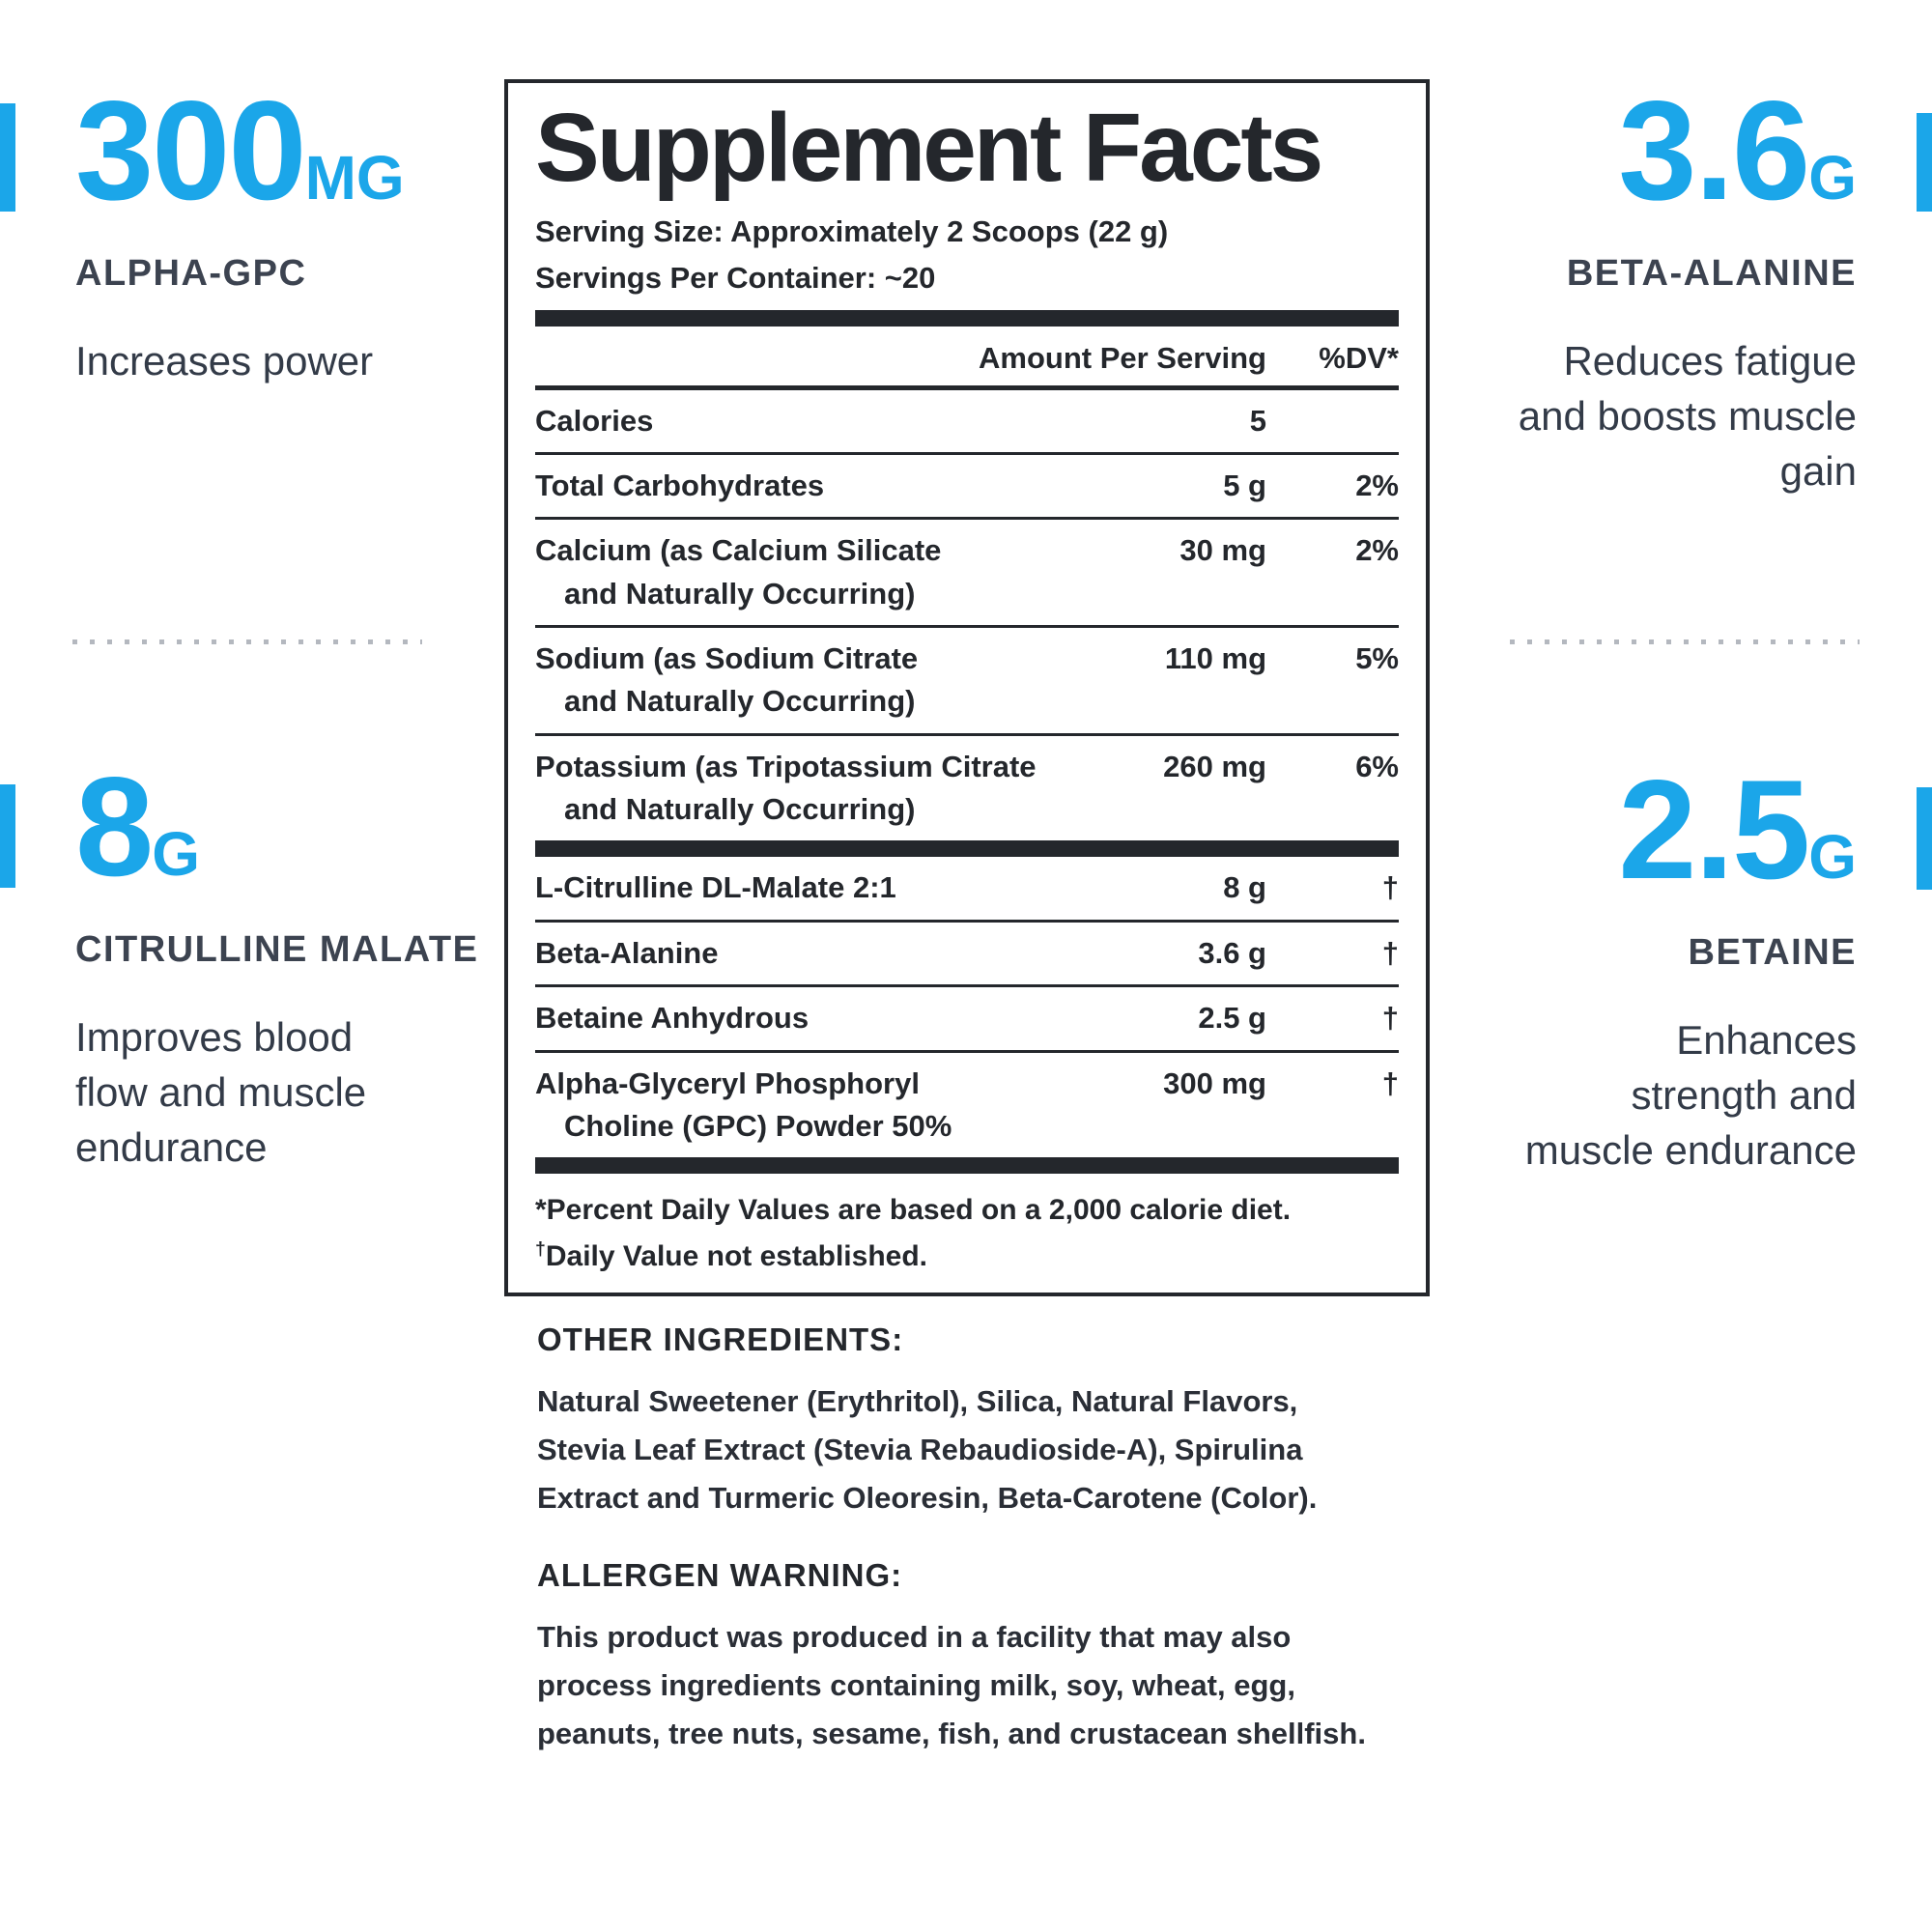  What do you see at coordinates (720, 1339) in the screenshot?
I see `other-ingredients-heading: OTHER INGREDIENTS:` at bounding box center [720, 1339].